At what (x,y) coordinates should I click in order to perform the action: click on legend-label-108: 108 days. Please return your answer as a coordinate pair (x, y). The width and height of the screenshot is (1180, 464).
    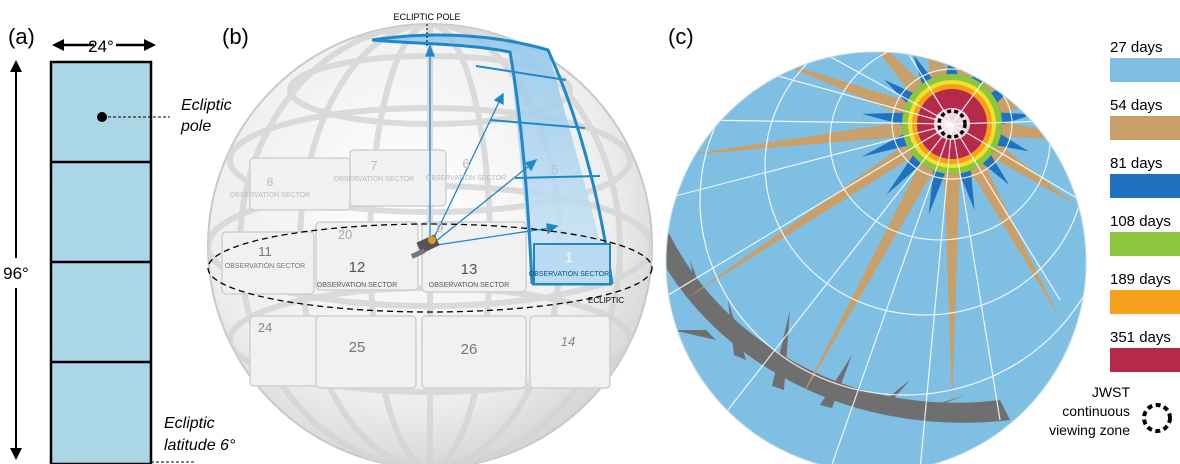
    Looking at the image, I should click on (1140, 221).